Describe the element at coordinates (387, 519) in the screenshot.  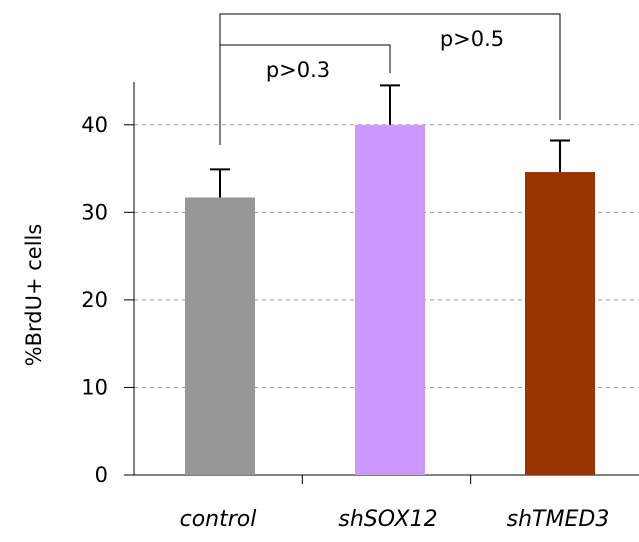
I see `category-label-shSOX12: shSOX12` at that location.